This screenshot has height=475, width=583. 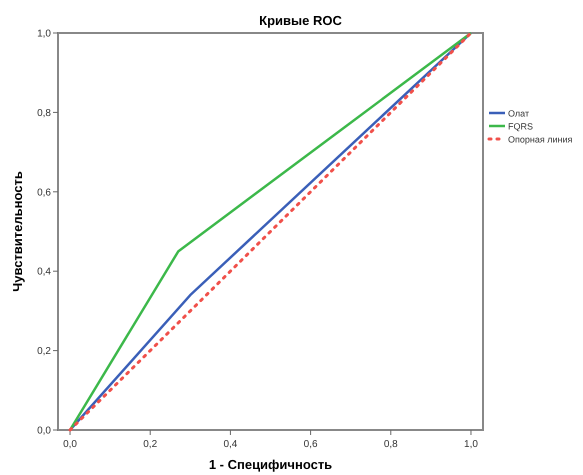 I want to click on y-tick-label: 0,6, so click(x=44, y=192).